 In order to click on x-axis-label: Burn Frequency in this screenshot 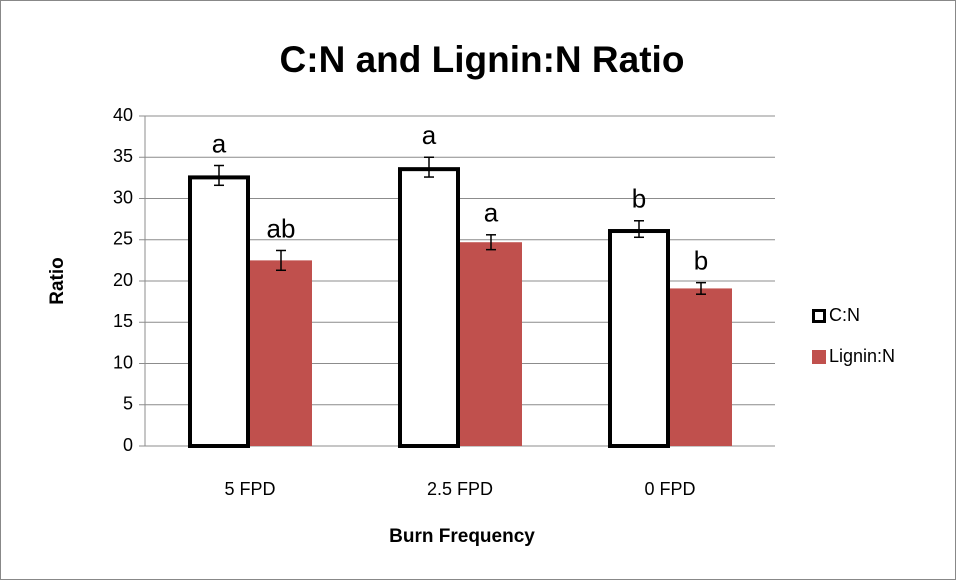, I will do `click(462, 536)`.